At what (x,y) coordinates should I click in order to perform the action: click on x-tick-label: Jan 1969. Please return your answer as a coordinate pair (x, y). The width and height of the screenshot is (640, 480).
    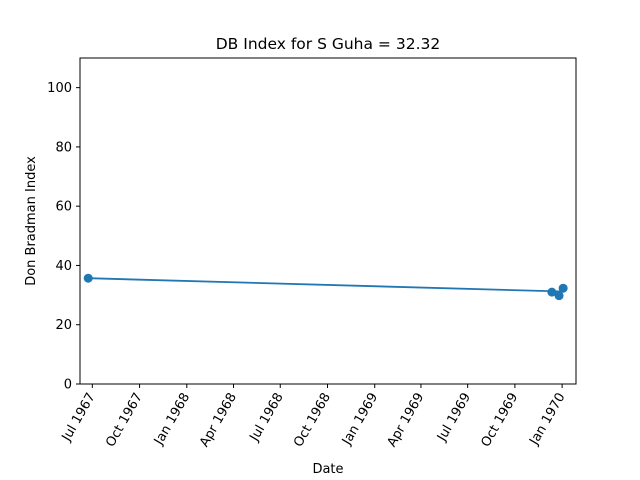
    Looking at the image, I should click on (360, 420).